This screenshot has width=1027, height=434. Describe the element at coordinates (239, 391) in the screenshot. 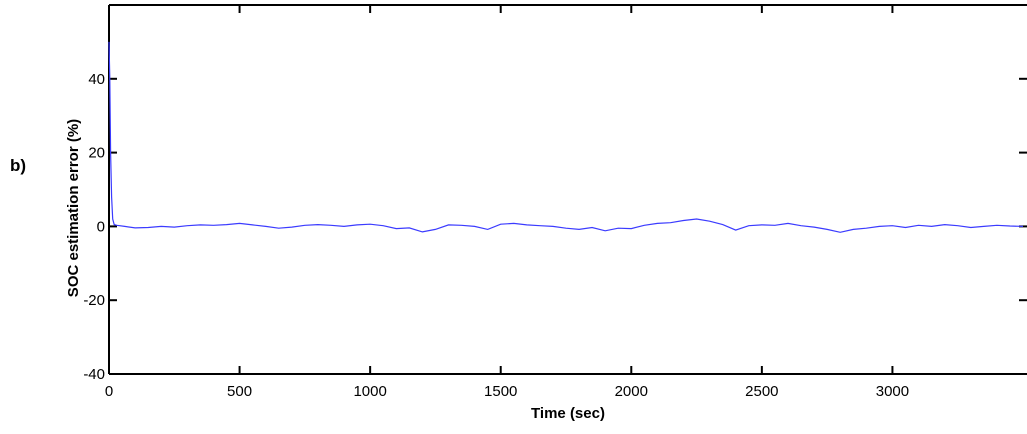

I see `x-tick-label: 500` at that location.